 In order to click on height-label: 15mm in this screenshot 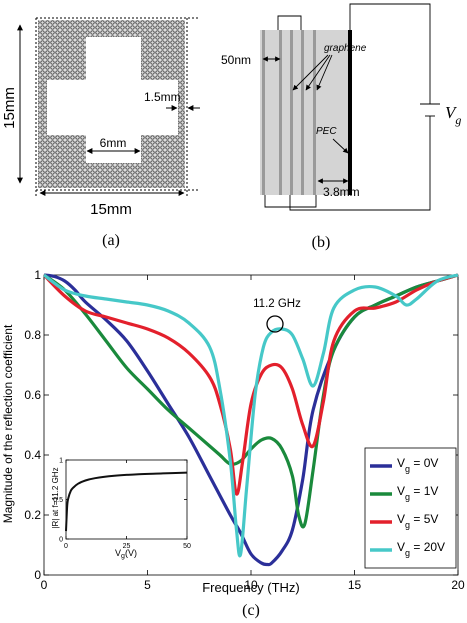, I will do `click(9, 108)`.